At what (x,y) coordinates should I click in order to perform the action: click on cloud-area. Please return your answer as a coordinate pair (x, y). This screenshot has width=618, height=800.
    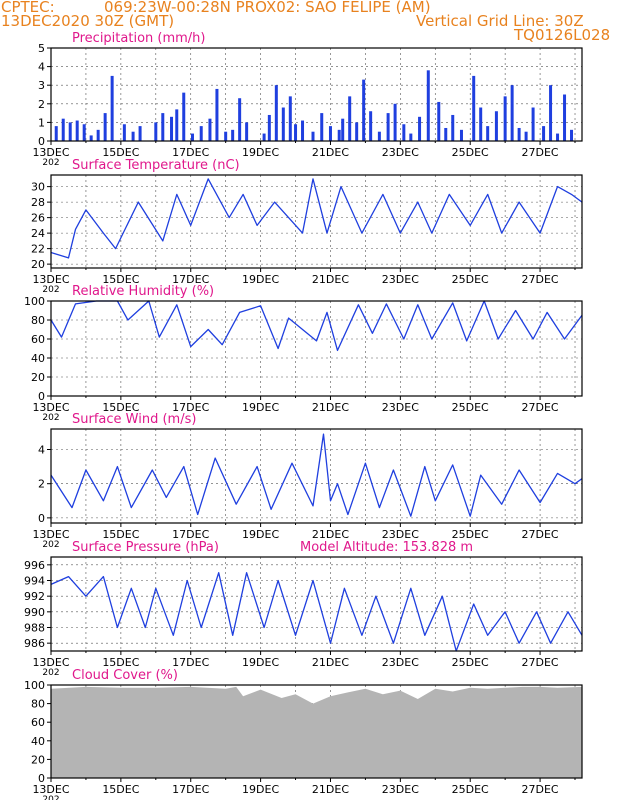
    Looking at the image, I should click on (316, 732).